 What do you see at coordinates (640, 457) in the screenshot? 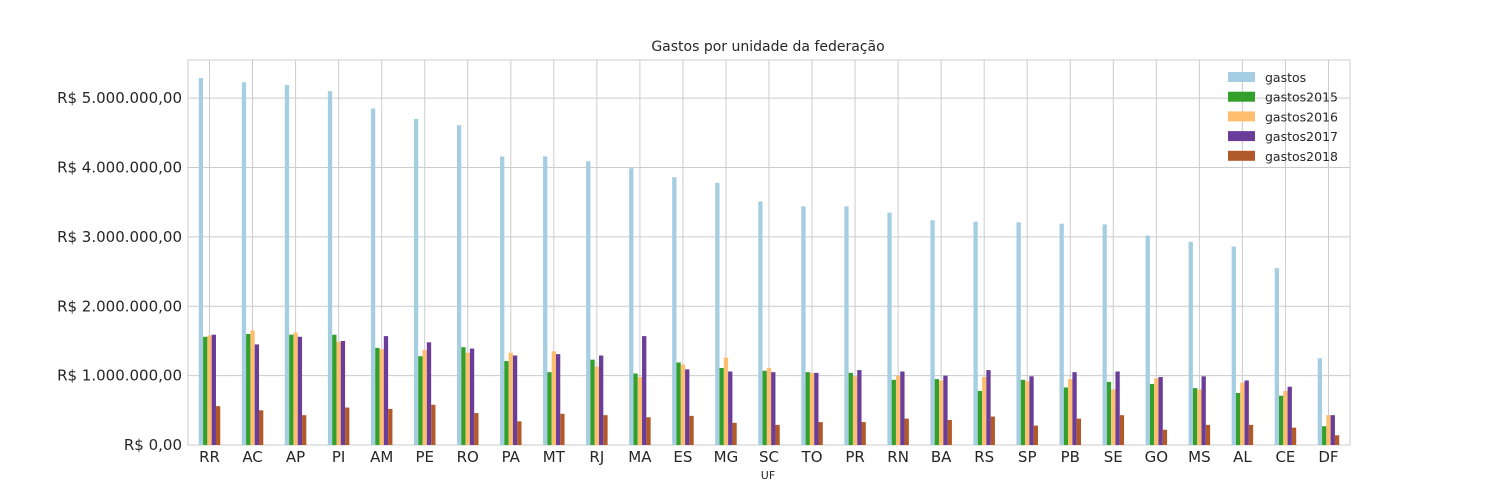
I see `x-tick-label: MA` at bounding box center [640, 457].